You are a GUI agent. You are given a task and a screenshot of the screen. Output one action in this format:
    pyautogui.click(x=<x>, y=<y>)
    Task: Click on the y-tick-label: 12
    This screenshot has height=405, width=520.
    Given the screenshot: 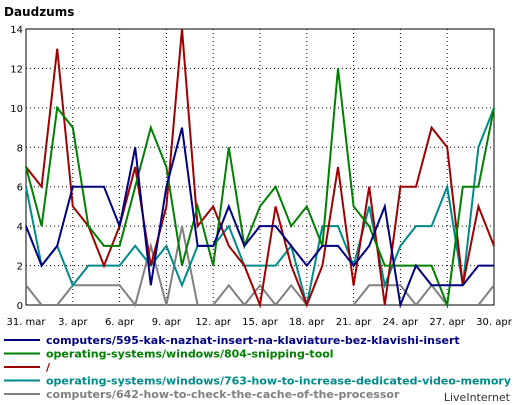 What is the action you would take?
    pyautogui.click(x=16, y=69)
    